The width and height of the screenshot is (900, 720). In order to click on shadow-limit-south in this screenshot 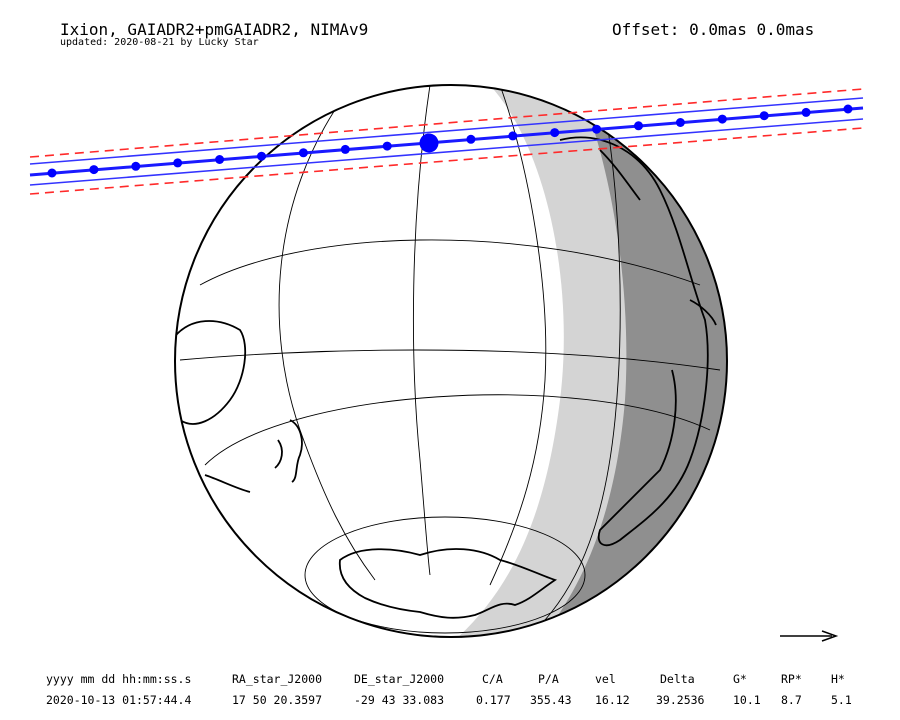, I will do `click(446, 152)`.